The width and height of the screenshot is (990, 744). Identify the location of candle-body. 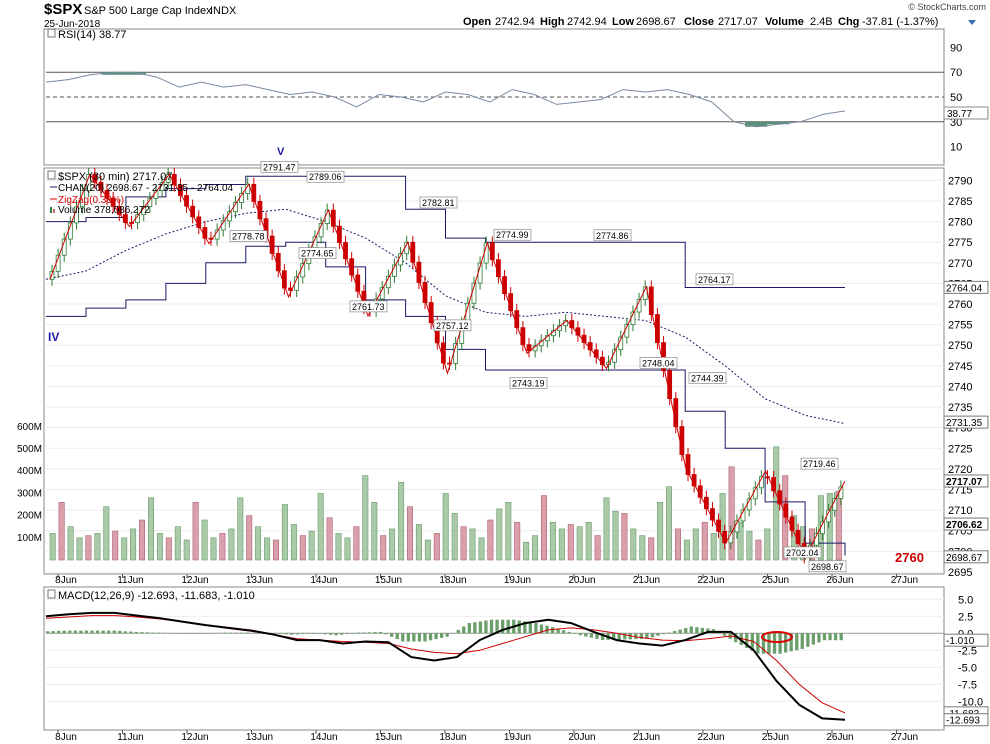
(529, 348).